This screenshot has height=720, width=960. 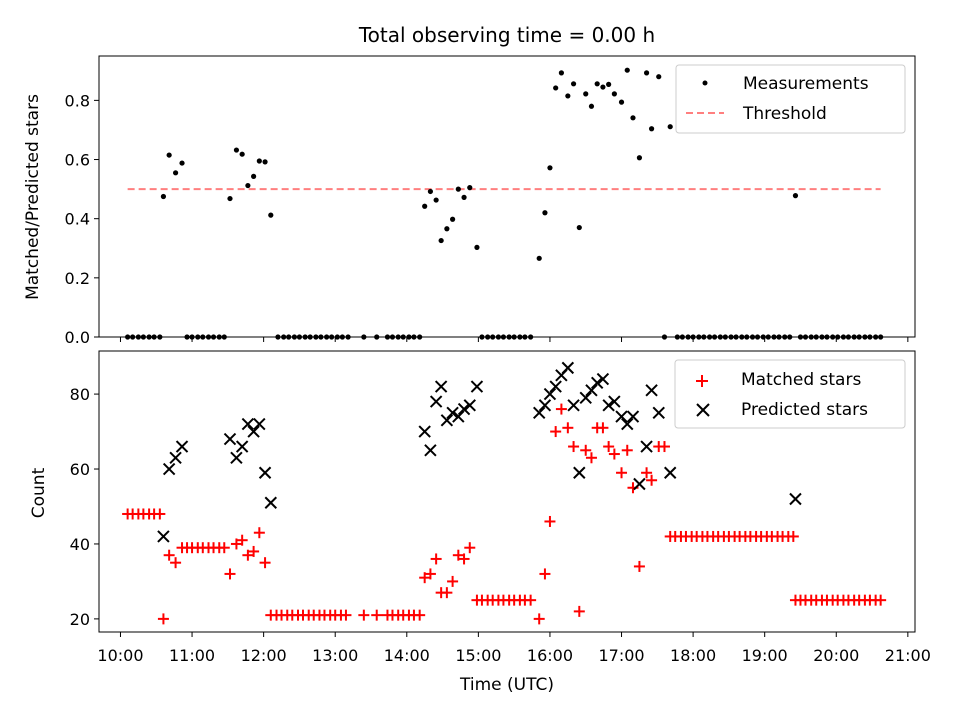 What do you see at coordinates (407, 655) in the screenshot?
I see `bottom-x-tick-label: 14:00` at bounding box center [407, 655].